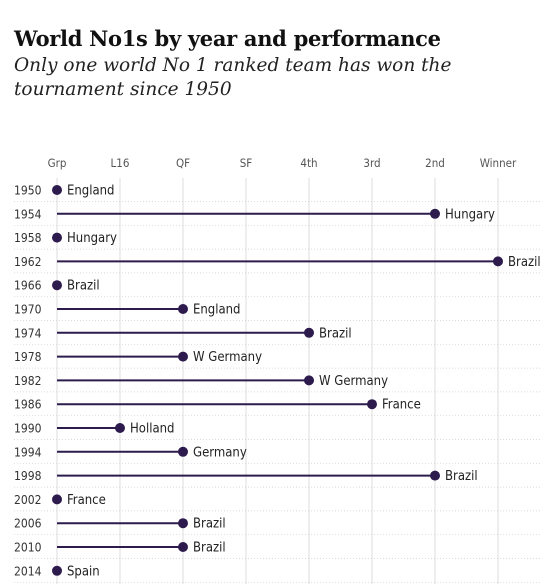 The height and width of the screenshot is (587, 551). What do you see at coordinates (120, 163) in the screenshot?
I see `stage-tick-label: L16` at bounding box center [120, 163].